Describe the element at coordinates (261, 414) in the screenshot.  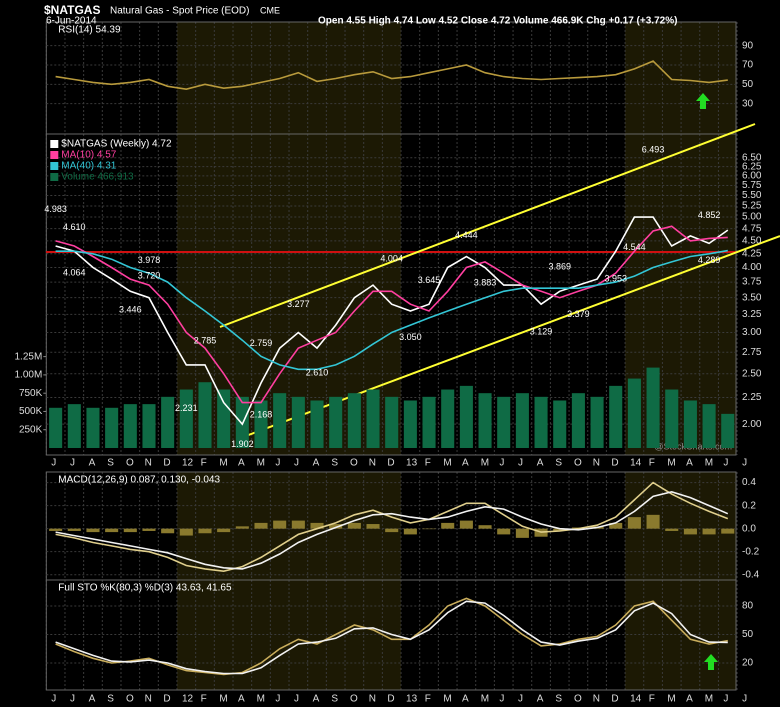
I see `price-label: 2.168` at that location.